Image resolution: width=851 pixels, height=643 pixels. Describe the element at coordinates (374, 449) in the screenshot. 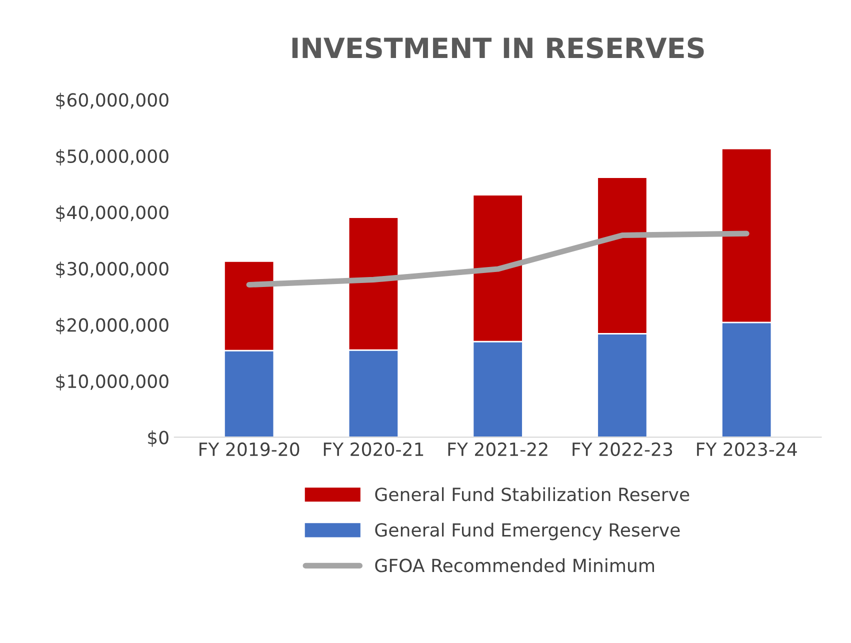

I see `x-tick-label: FY 2020-21` at that location.